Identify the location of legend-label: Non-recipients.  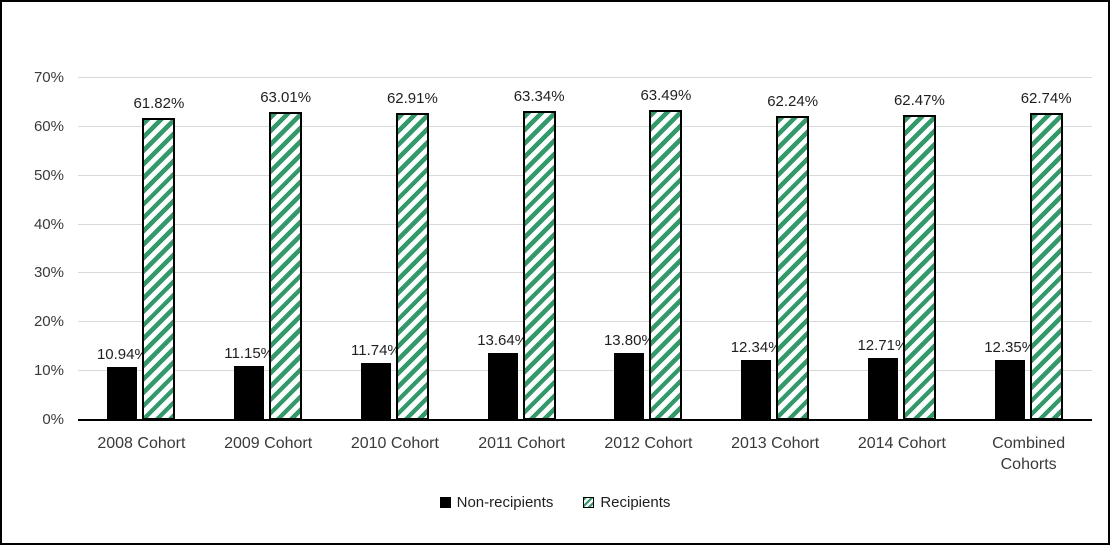
(505, 502).